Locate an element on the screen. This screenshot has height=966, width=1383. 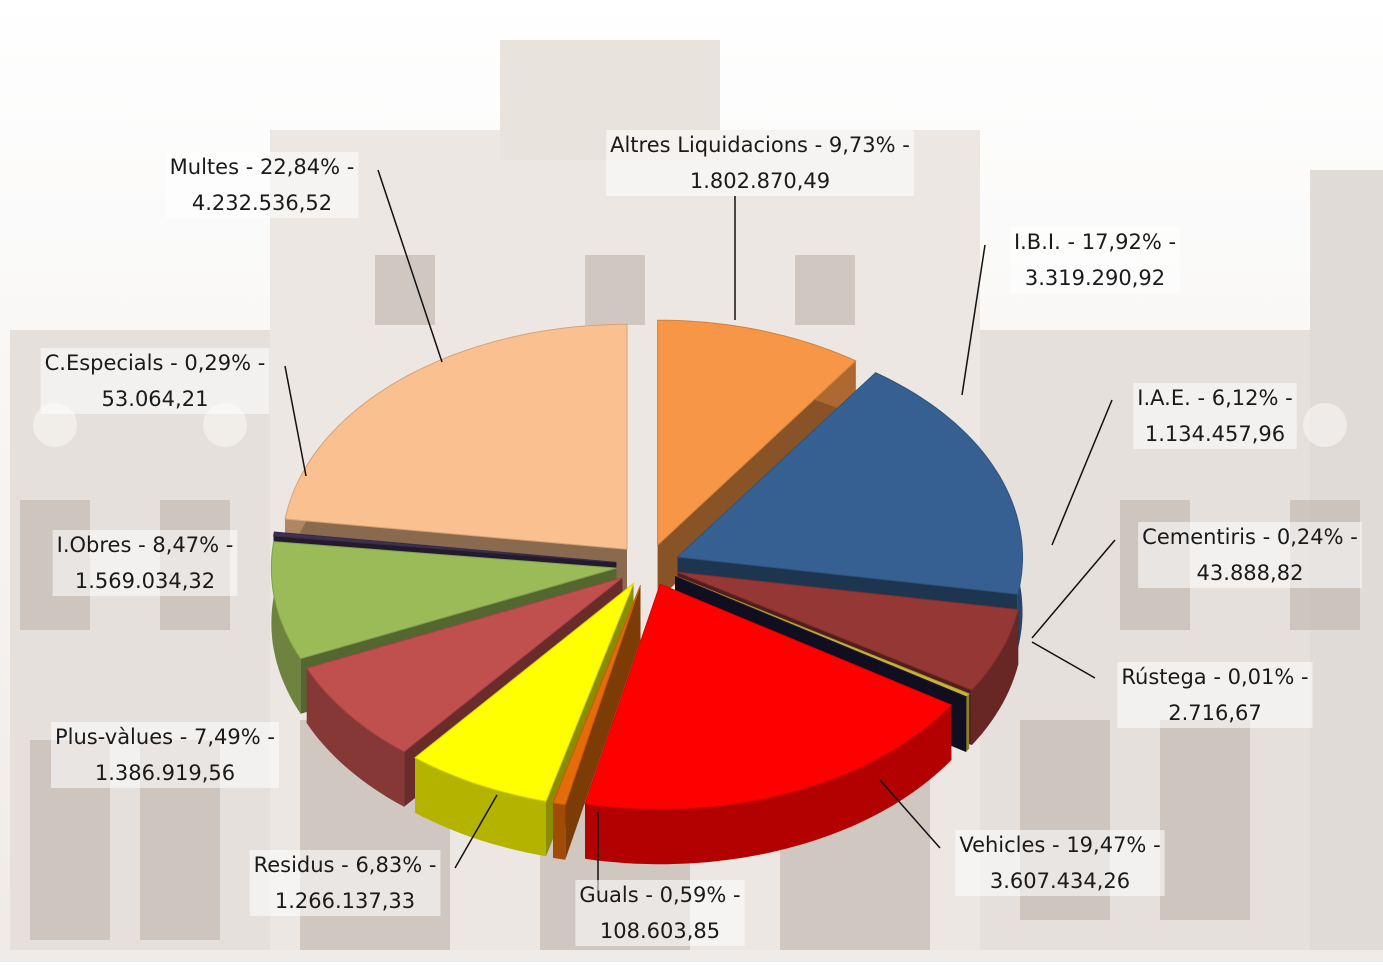
label-percent: 0,29% is located at coordinates (217, 363).